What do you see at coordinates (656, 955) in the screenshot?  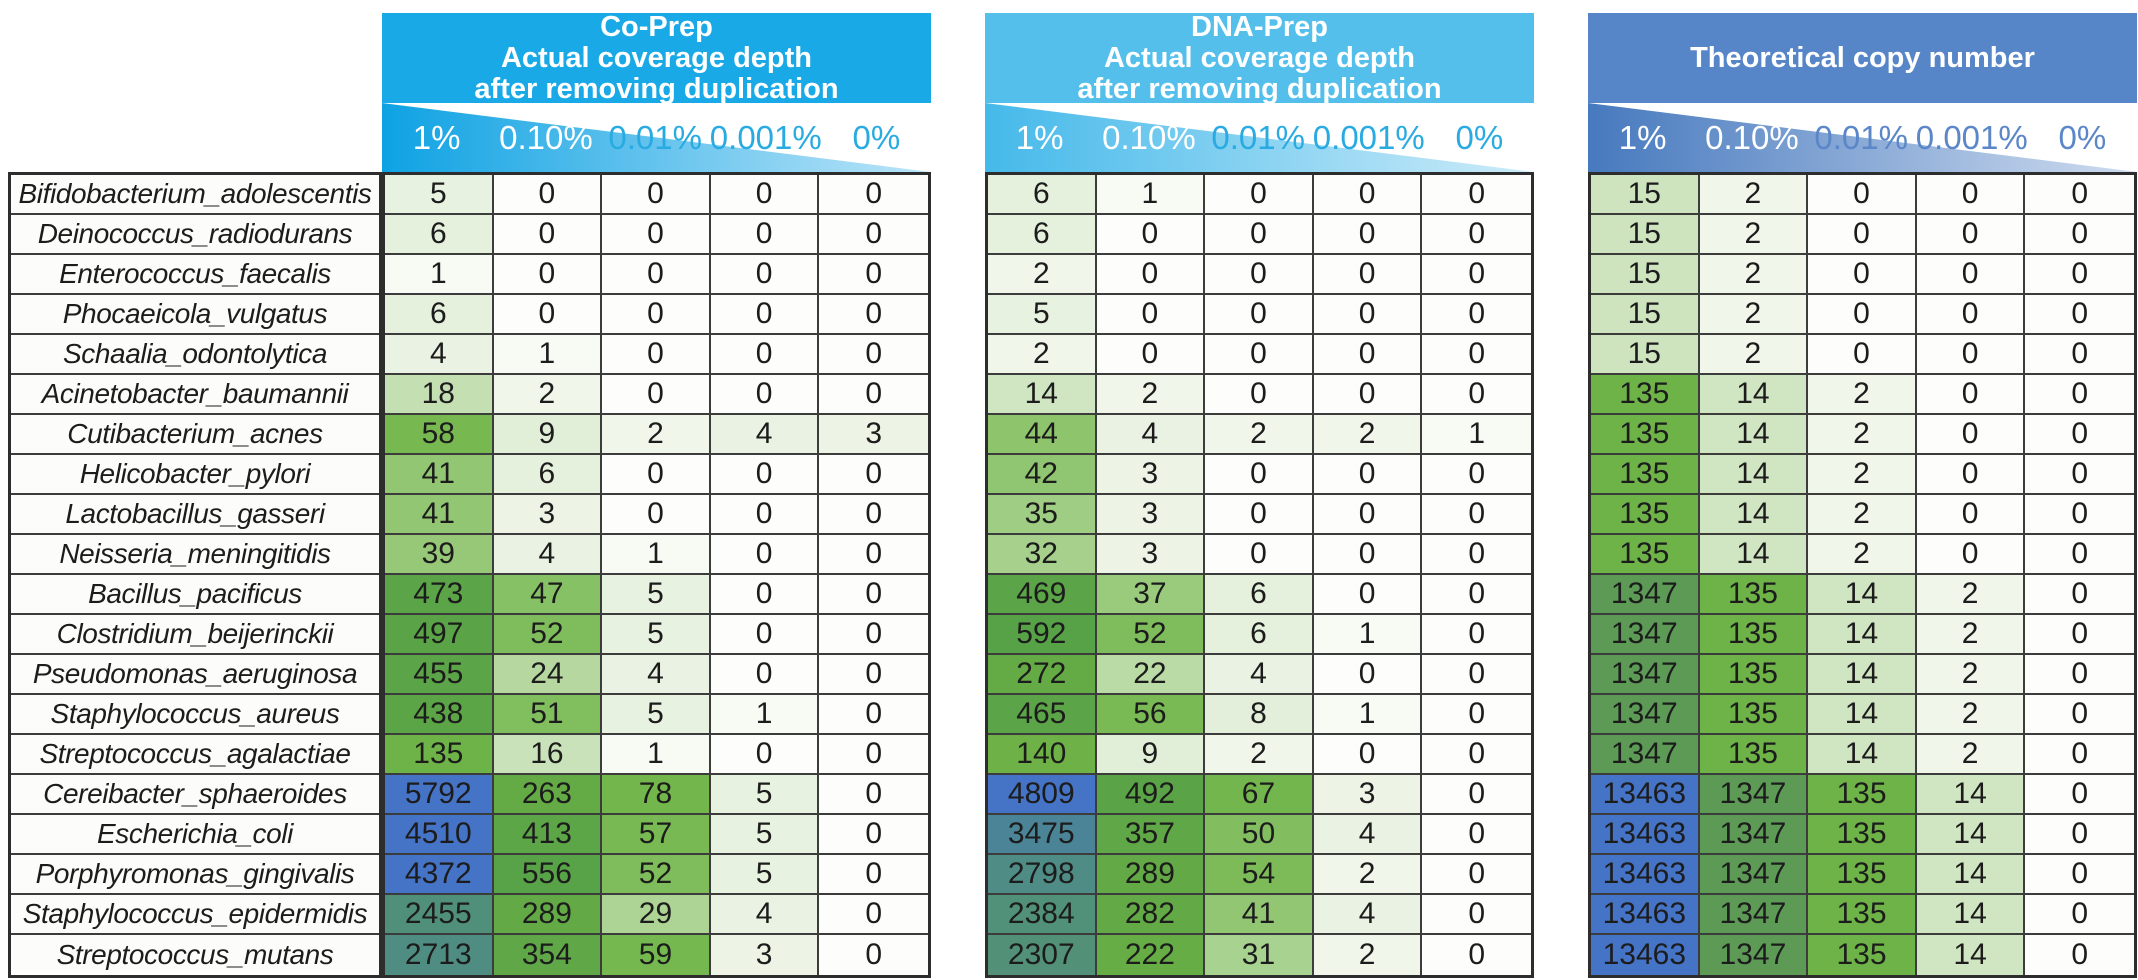 I see `value-cell: 59` at bounding box center [656, 955].